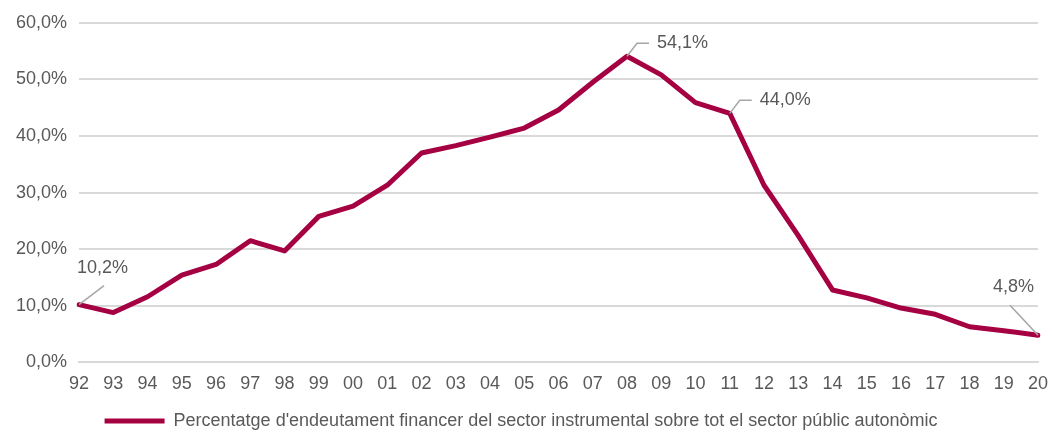 The height and width of the screenshot is (444, 1052). I want to click on y-tick-label: 50,0%, so click(41, 78).